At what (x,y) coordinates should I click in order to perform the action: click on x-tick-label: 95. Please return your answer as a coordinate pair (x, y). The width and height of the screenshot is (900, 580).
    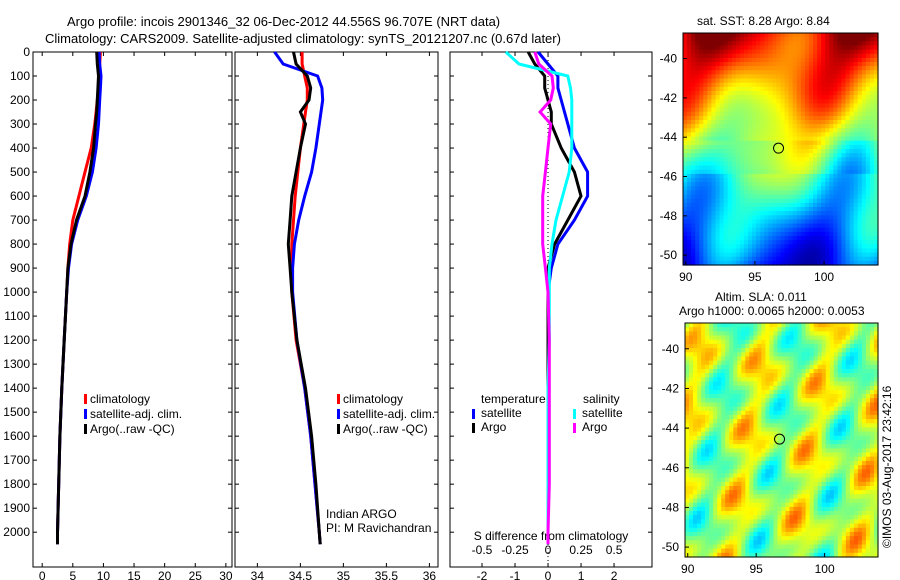
    Looking at the image, I should click on (755, 277).